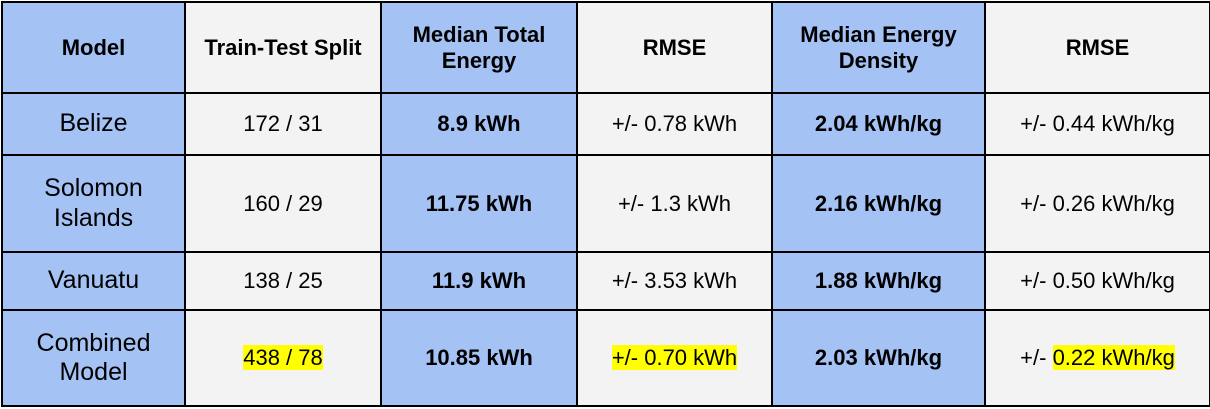 The height and width of the screenshot is (409, 1210). What do you see at coordinates (1113, 124) in the screenshot?
I see `rmse-density-value: 0.44 kWh/kg` at bounding box center [1113, 124].